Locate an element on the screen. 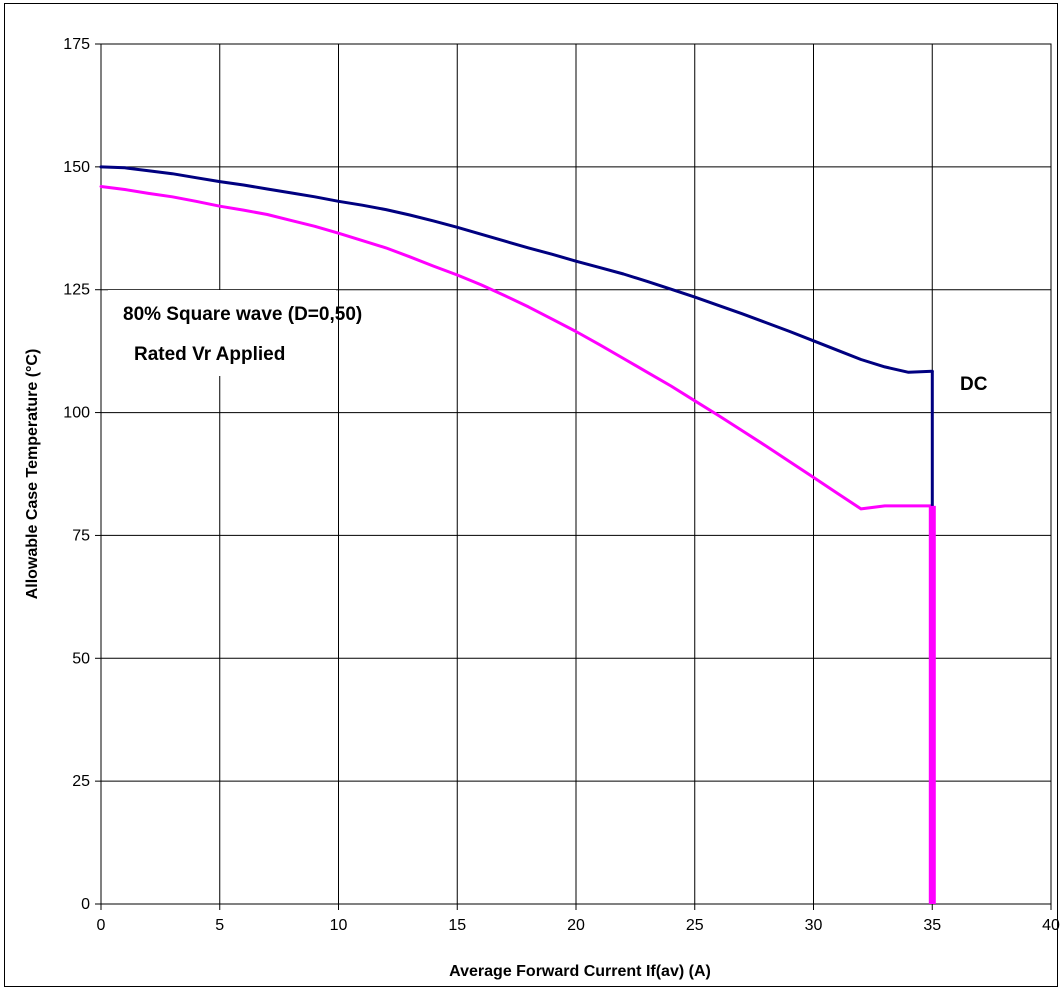 The height and width of the screenshot is (992, 1063). y-tick-label: 0 is located at coordinates (85, 904).